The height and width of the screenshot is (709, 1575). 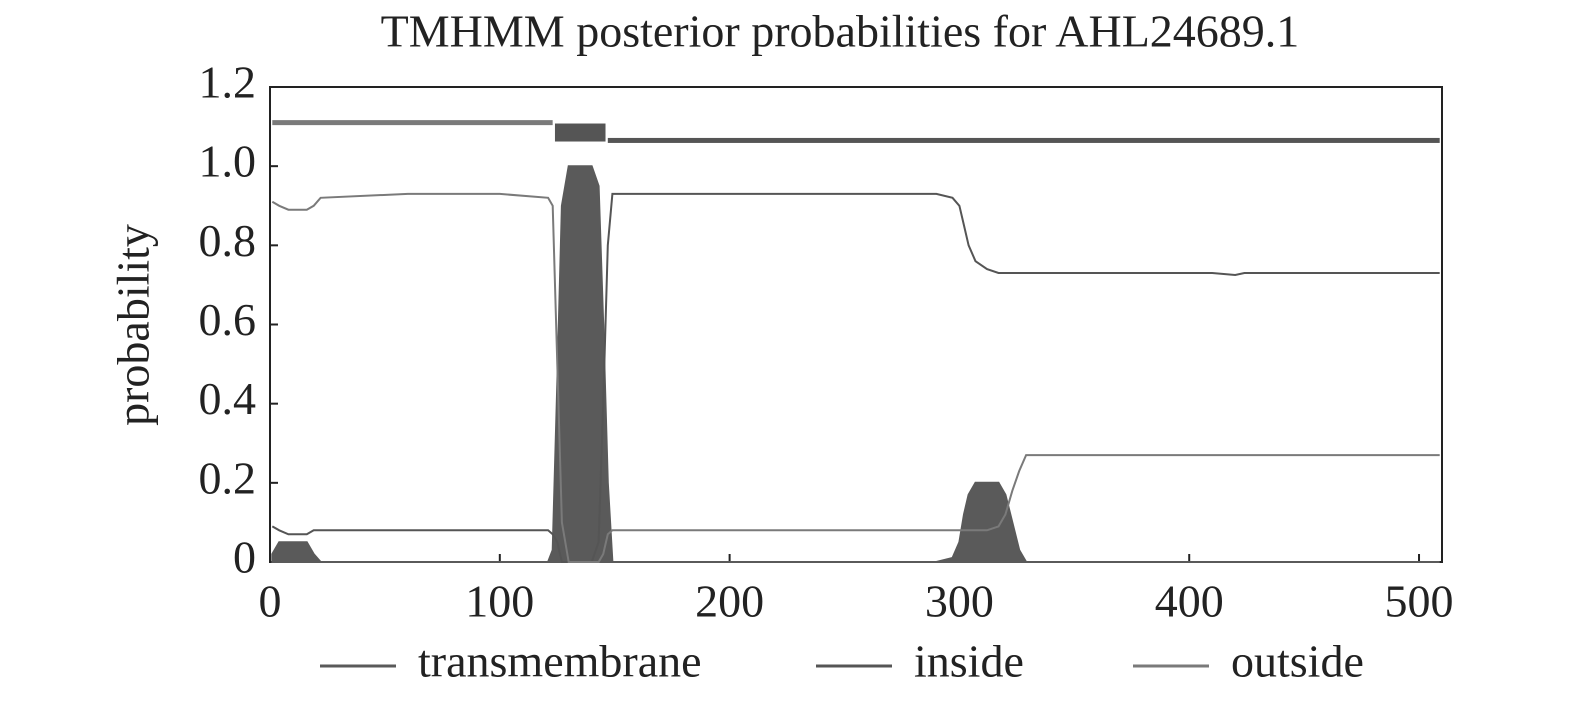 What do you see at coordinates (729, 601) in the screenshot?
I see `x-tick-label: 200` at bounding box center [729, 601].